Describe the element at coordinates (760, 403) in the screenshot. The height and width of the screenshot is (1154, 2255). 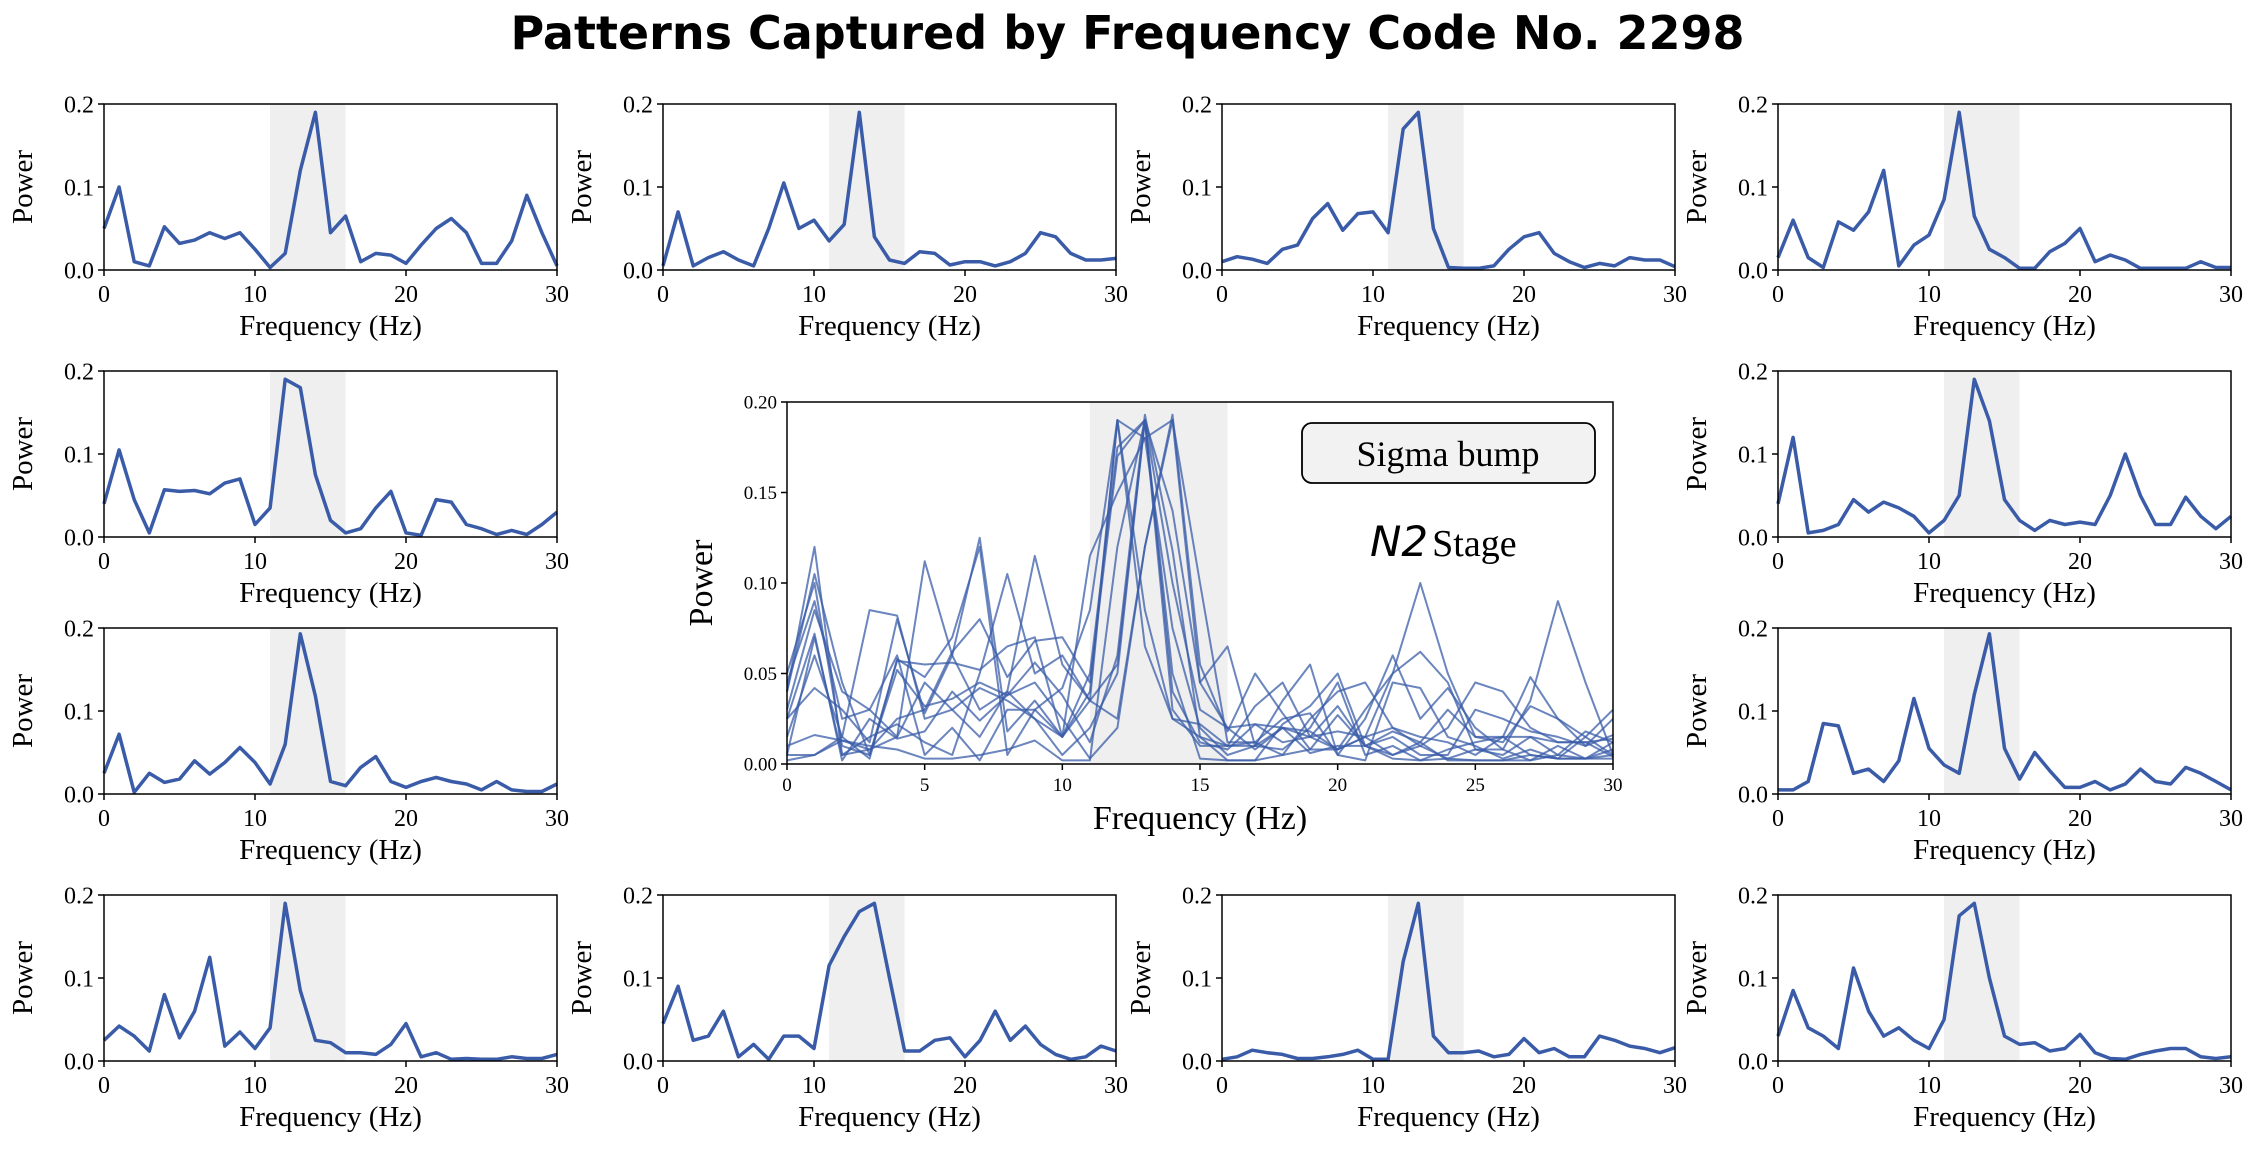
I see `y-tick-label: 0.20` at that location.